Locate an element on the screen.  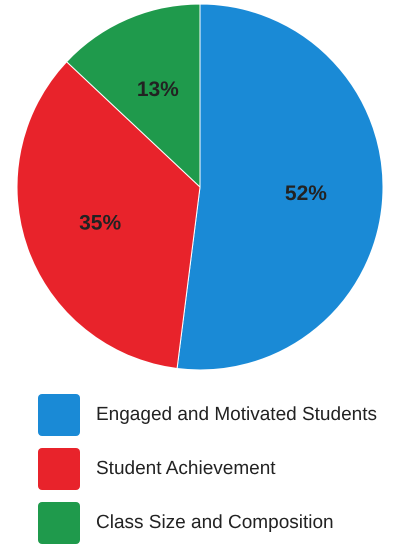
legend-label: Class Size and Composition is located at coordinates (215, 523).